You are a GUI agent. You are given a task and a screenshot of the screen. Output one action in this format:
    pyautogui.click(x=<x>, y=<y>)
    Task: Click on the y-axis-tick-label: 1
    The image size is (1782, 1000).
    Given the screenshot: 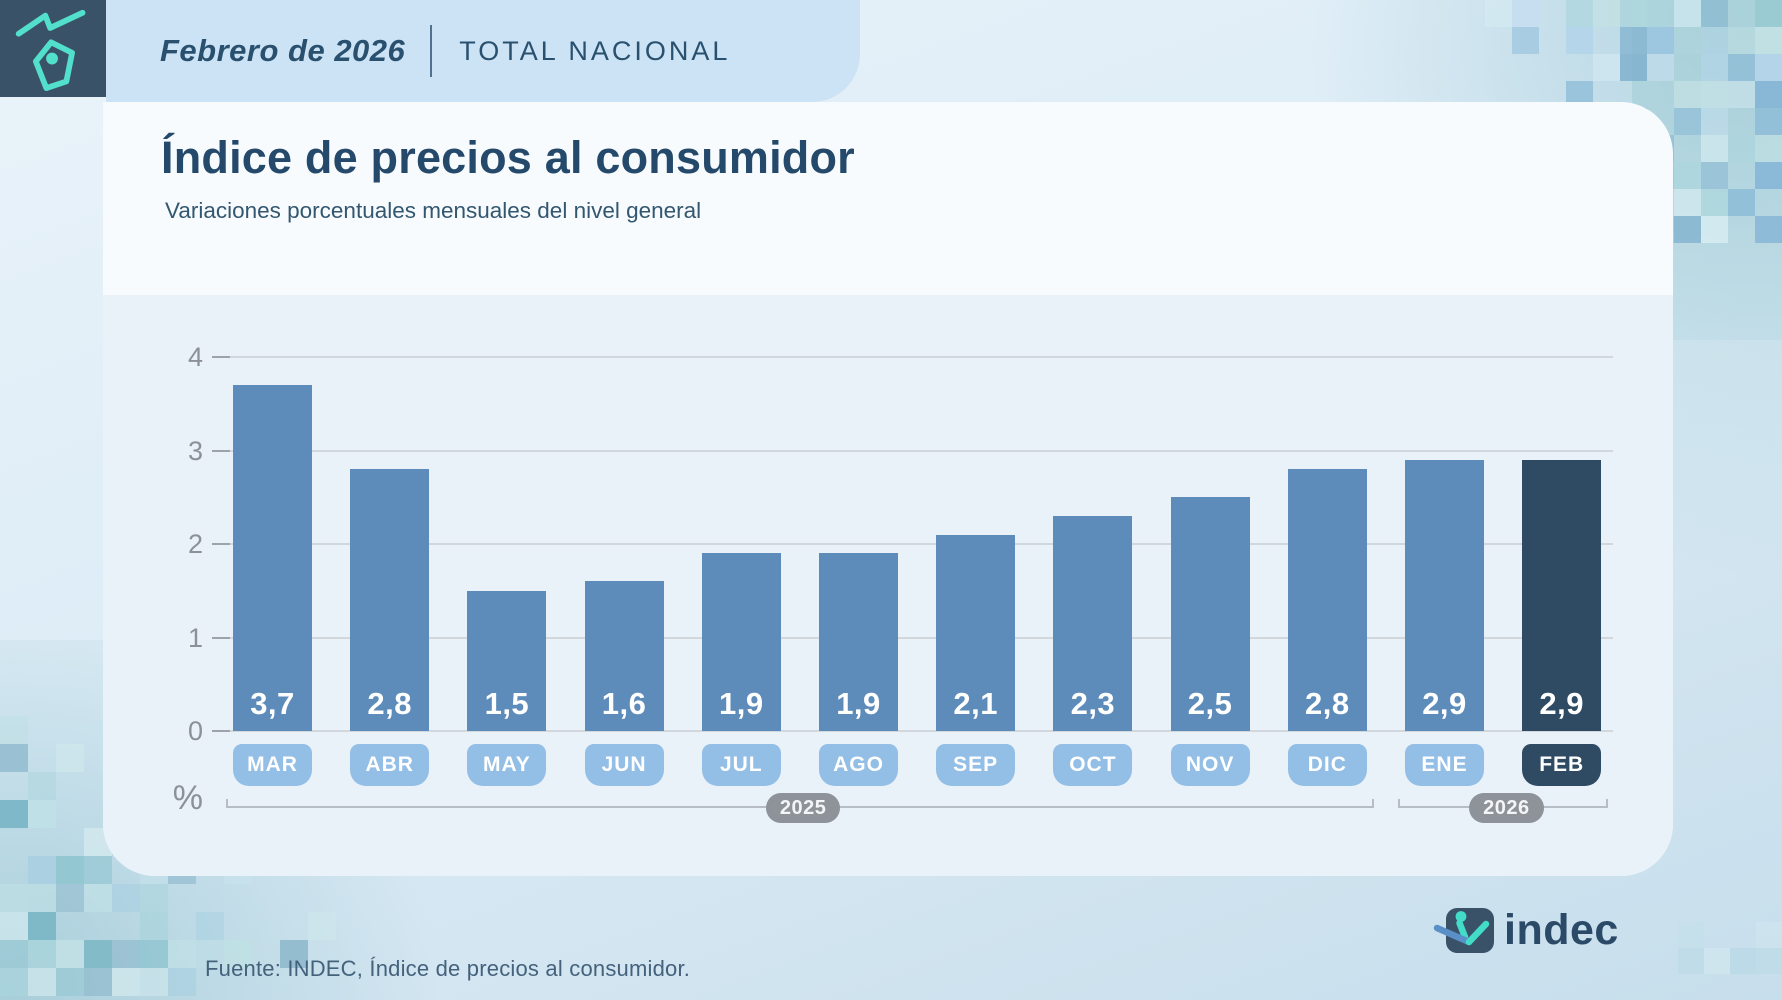 What is the action you would take?
    pyautogui.click(x=195, y=637)
    